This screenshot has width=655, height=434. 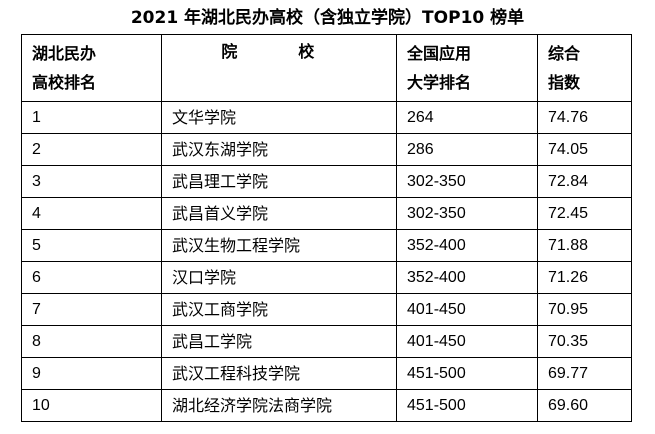 I want to click on table-row: 4 武昌首义学院 302-350 72.45, so click(x=326, y=213).